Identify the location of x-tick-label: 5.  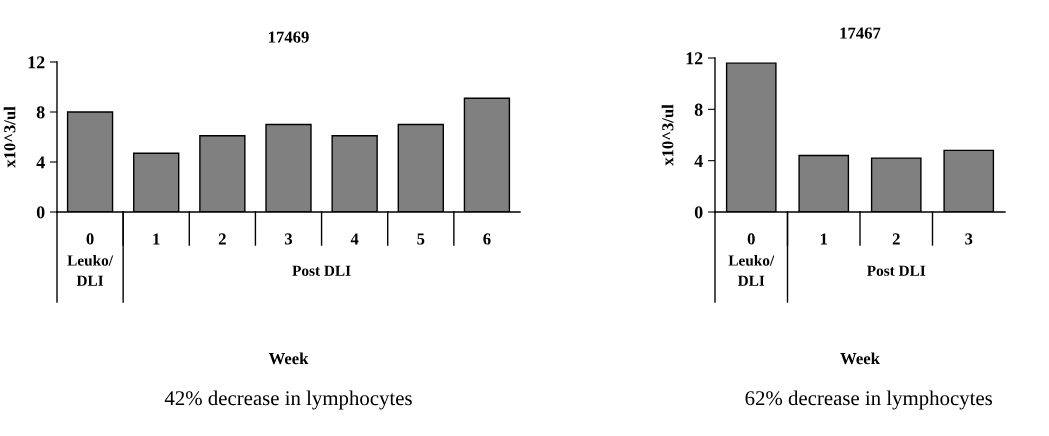
(421, 239).